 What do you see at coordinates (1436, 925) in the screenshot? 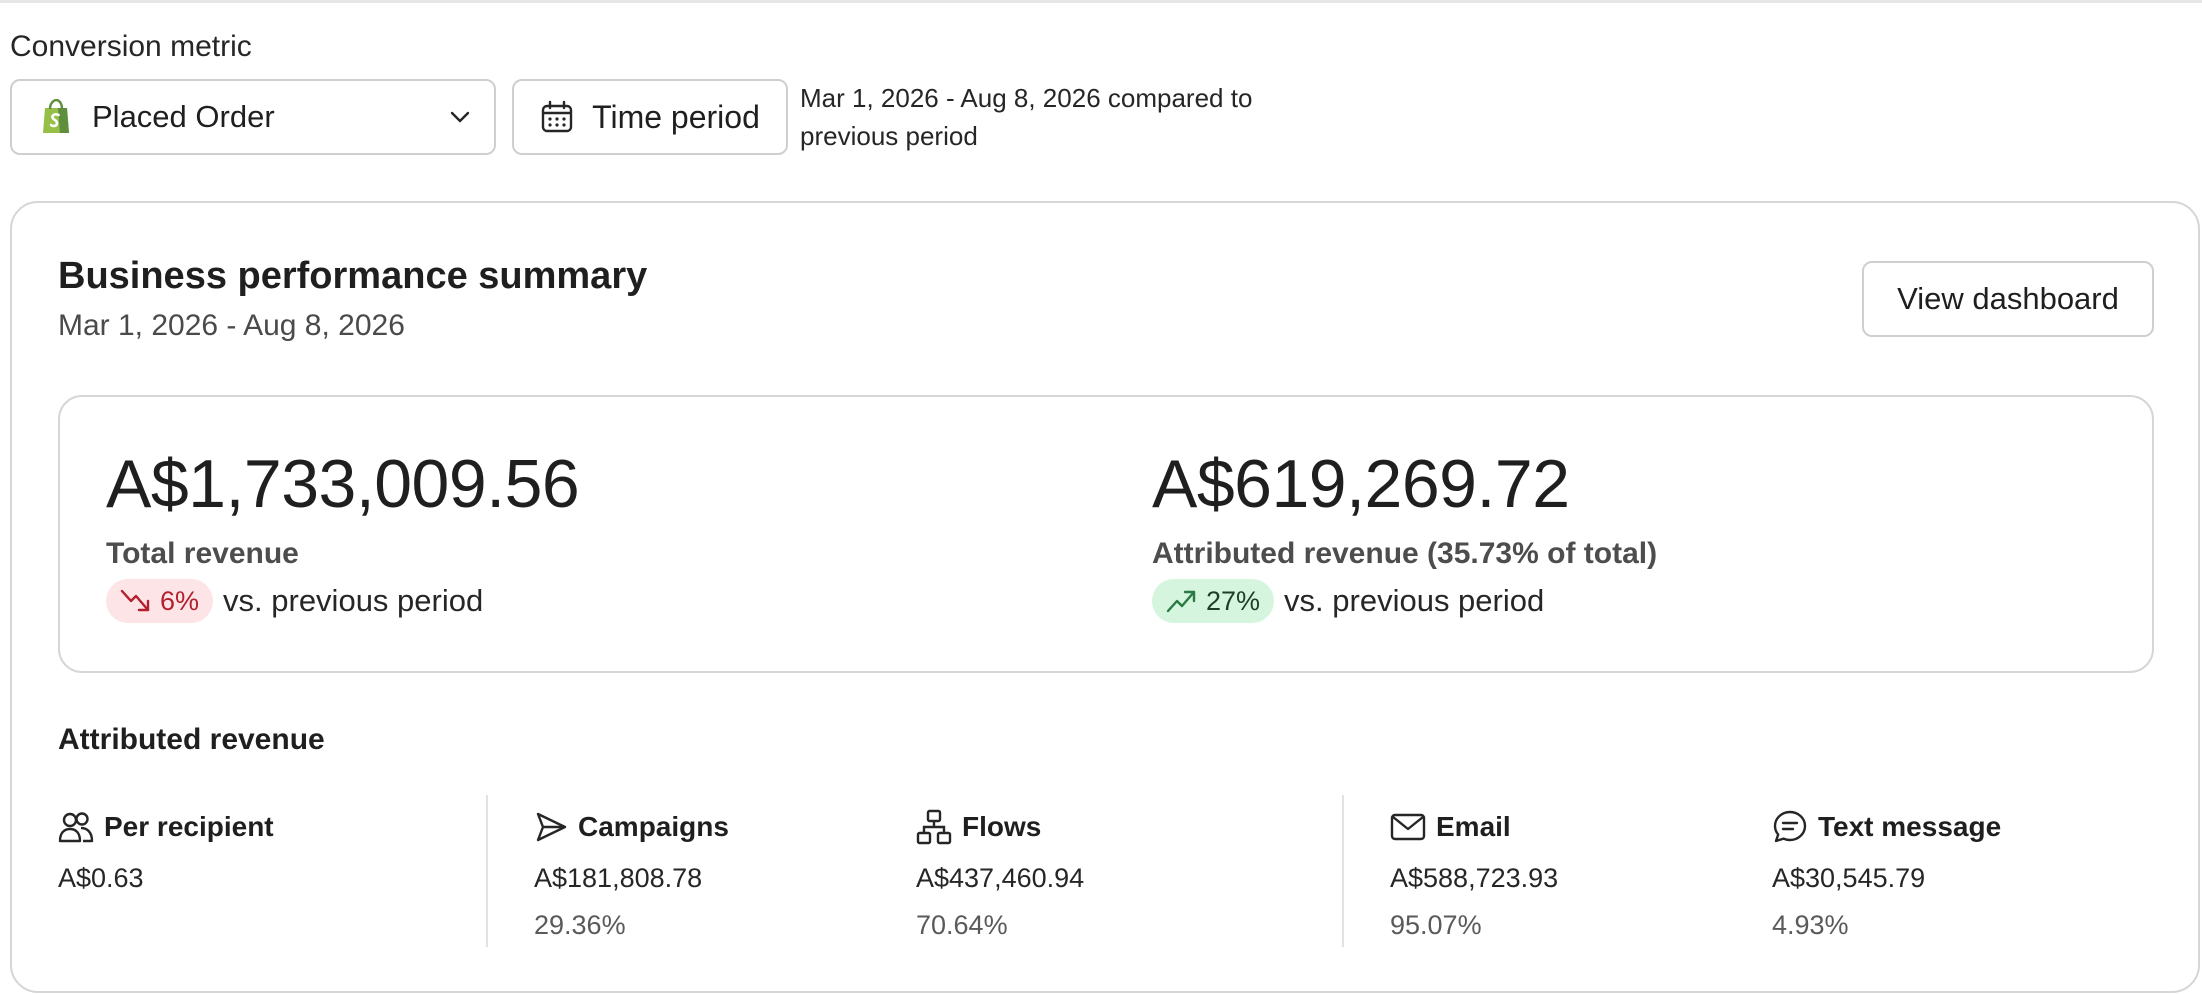
I see `column-percent: 95.07%` at bounding box center [1436, 925].